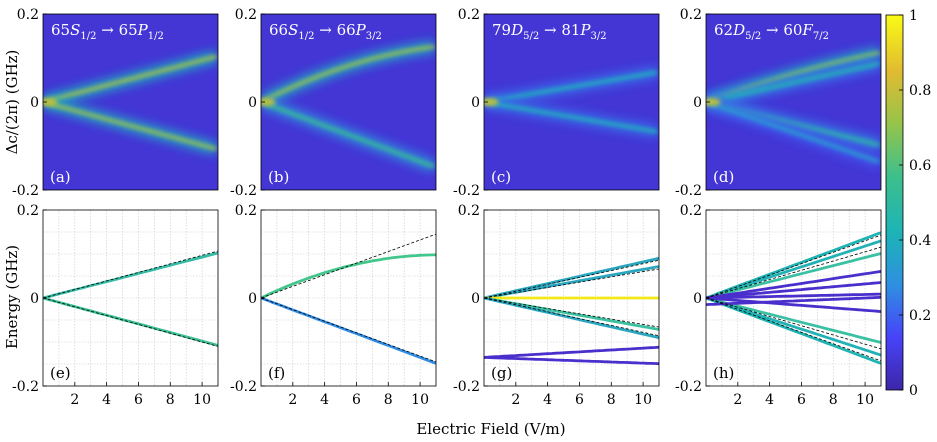 The image size is (937, 442). Describe the element at coordinates (793, 320) in the screenshot. I see `energy-series-c4` at that location.